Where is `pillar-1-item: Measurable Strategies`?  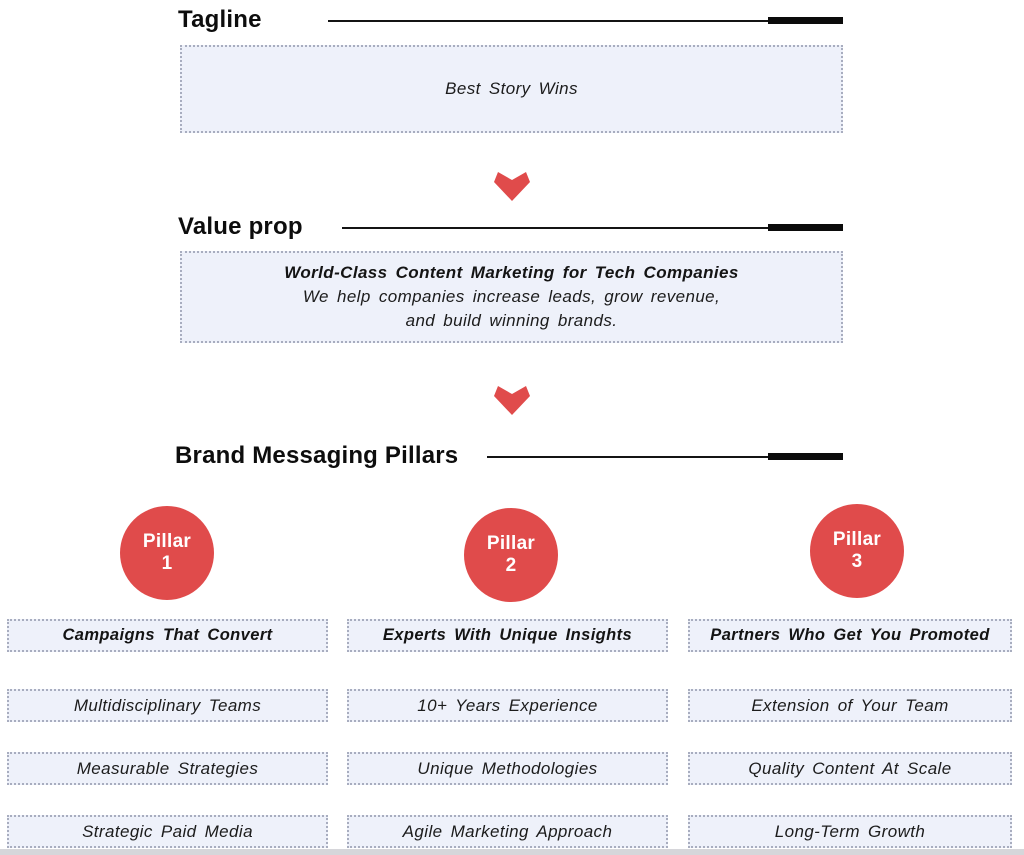
pillar-1-item: Measurable Strategies is located at coordinates (167, 768).